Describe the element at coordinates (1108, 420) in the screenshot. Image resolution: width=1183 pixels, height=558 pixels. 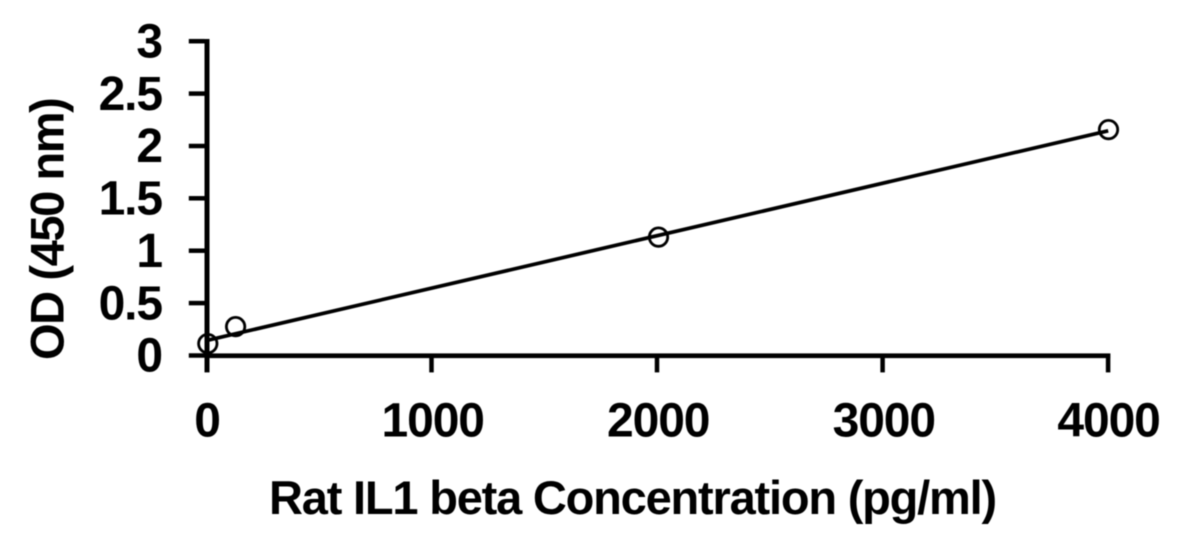
I see `svg-text: 4000` at that location.